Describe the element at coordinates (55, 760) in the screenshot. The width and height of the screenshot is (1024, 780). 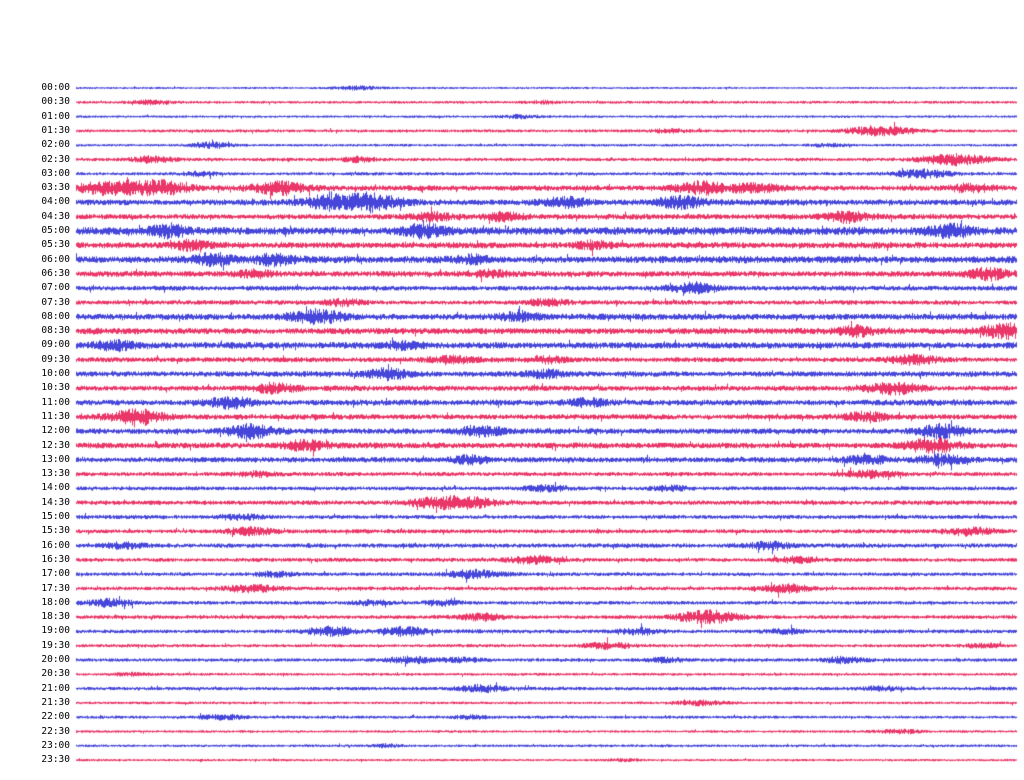
I see `time-label: 23:30` at that location.